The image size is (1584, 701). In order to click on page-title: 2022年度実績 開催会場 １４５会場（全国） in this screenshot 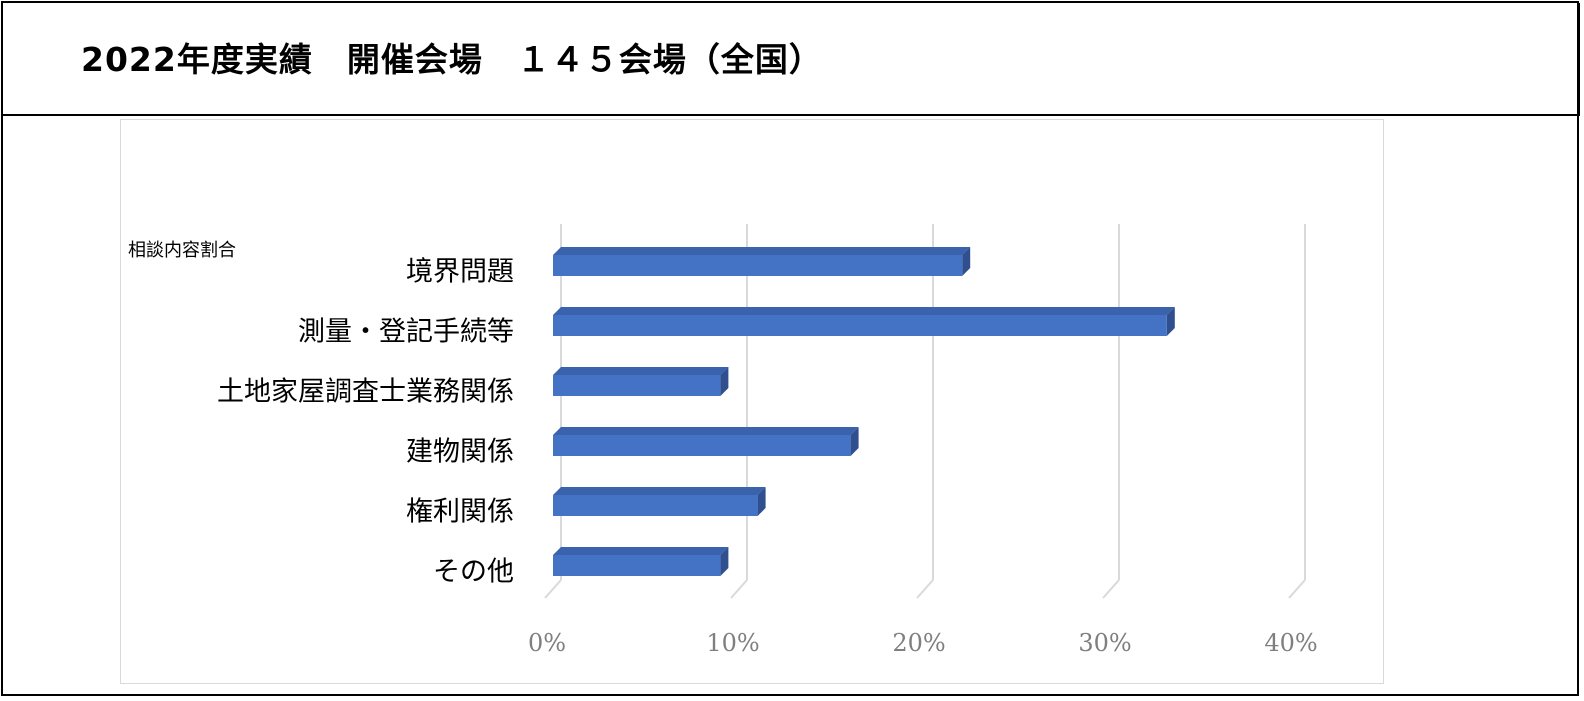, I will do `click(452, 59)`.